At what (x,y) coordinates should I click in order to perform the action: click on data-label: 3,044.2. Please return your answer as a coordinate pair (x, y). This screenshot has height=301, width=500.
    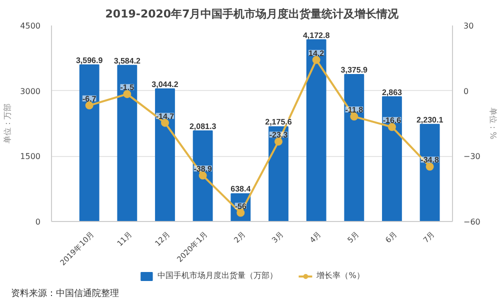
    Looking at the image, I should click on (165, 84).